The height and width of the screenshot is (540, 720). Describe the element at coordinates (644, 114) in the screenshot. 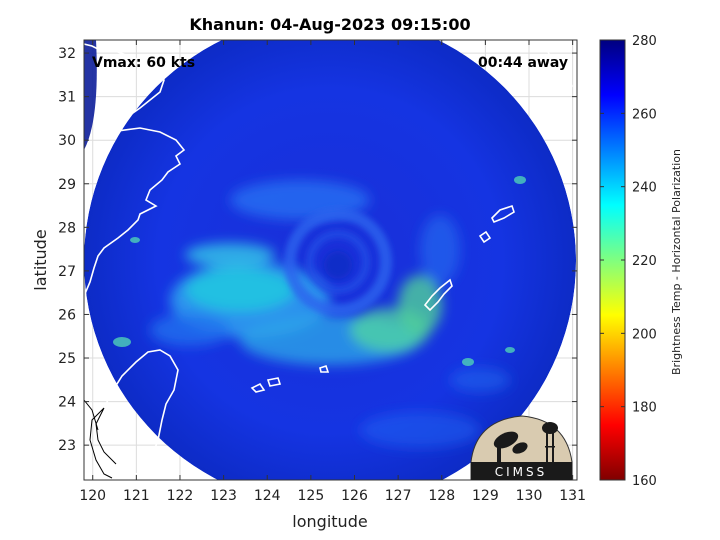

I see `colorbar-tick-label: 260` at that location.